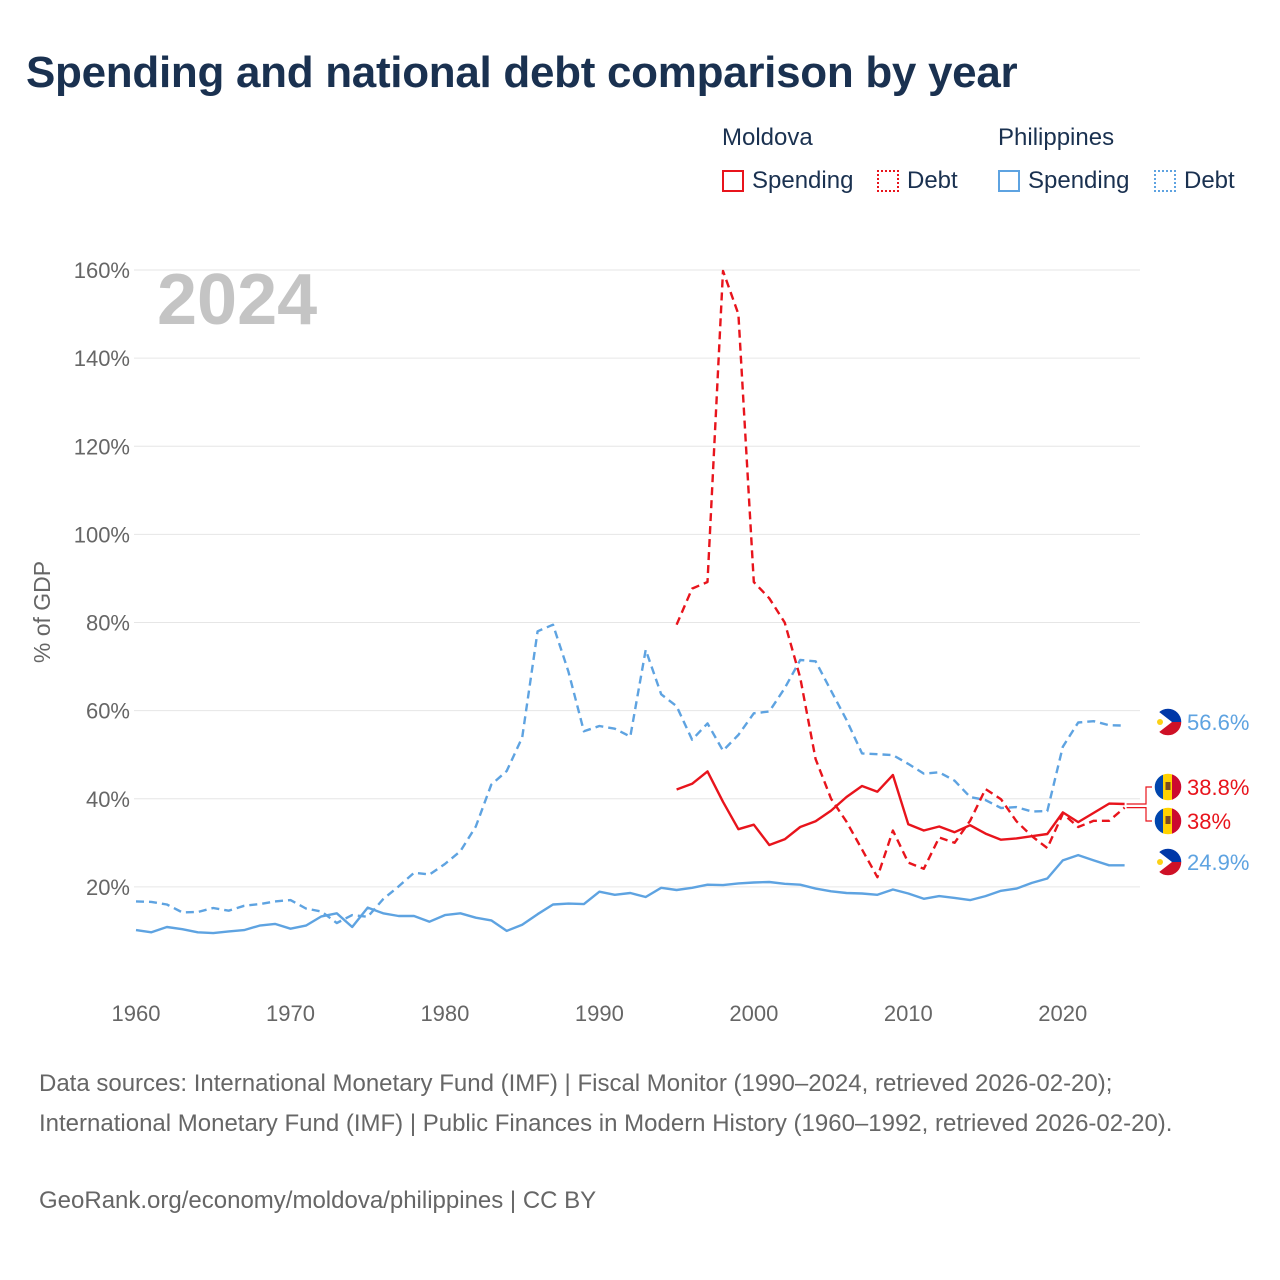 This screenshot has height=1280, width=1280. Describe the element at coordinates (108, 623) in the screenshot. I see `y-tick-label: 80%` at that location.